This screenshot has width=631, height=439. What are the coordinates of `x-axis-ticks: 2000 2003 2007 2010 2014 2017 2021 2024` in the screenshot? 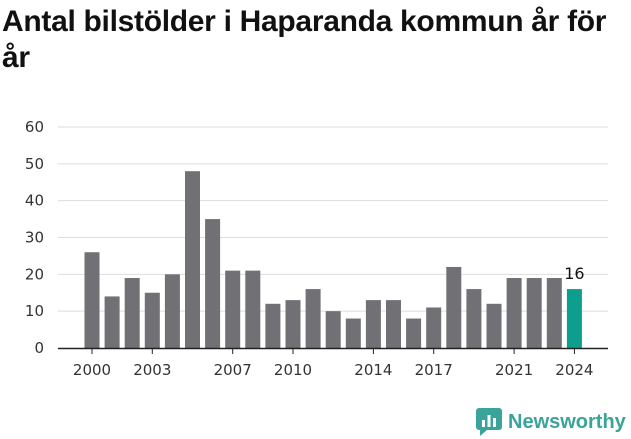 It's located at (333, 363).